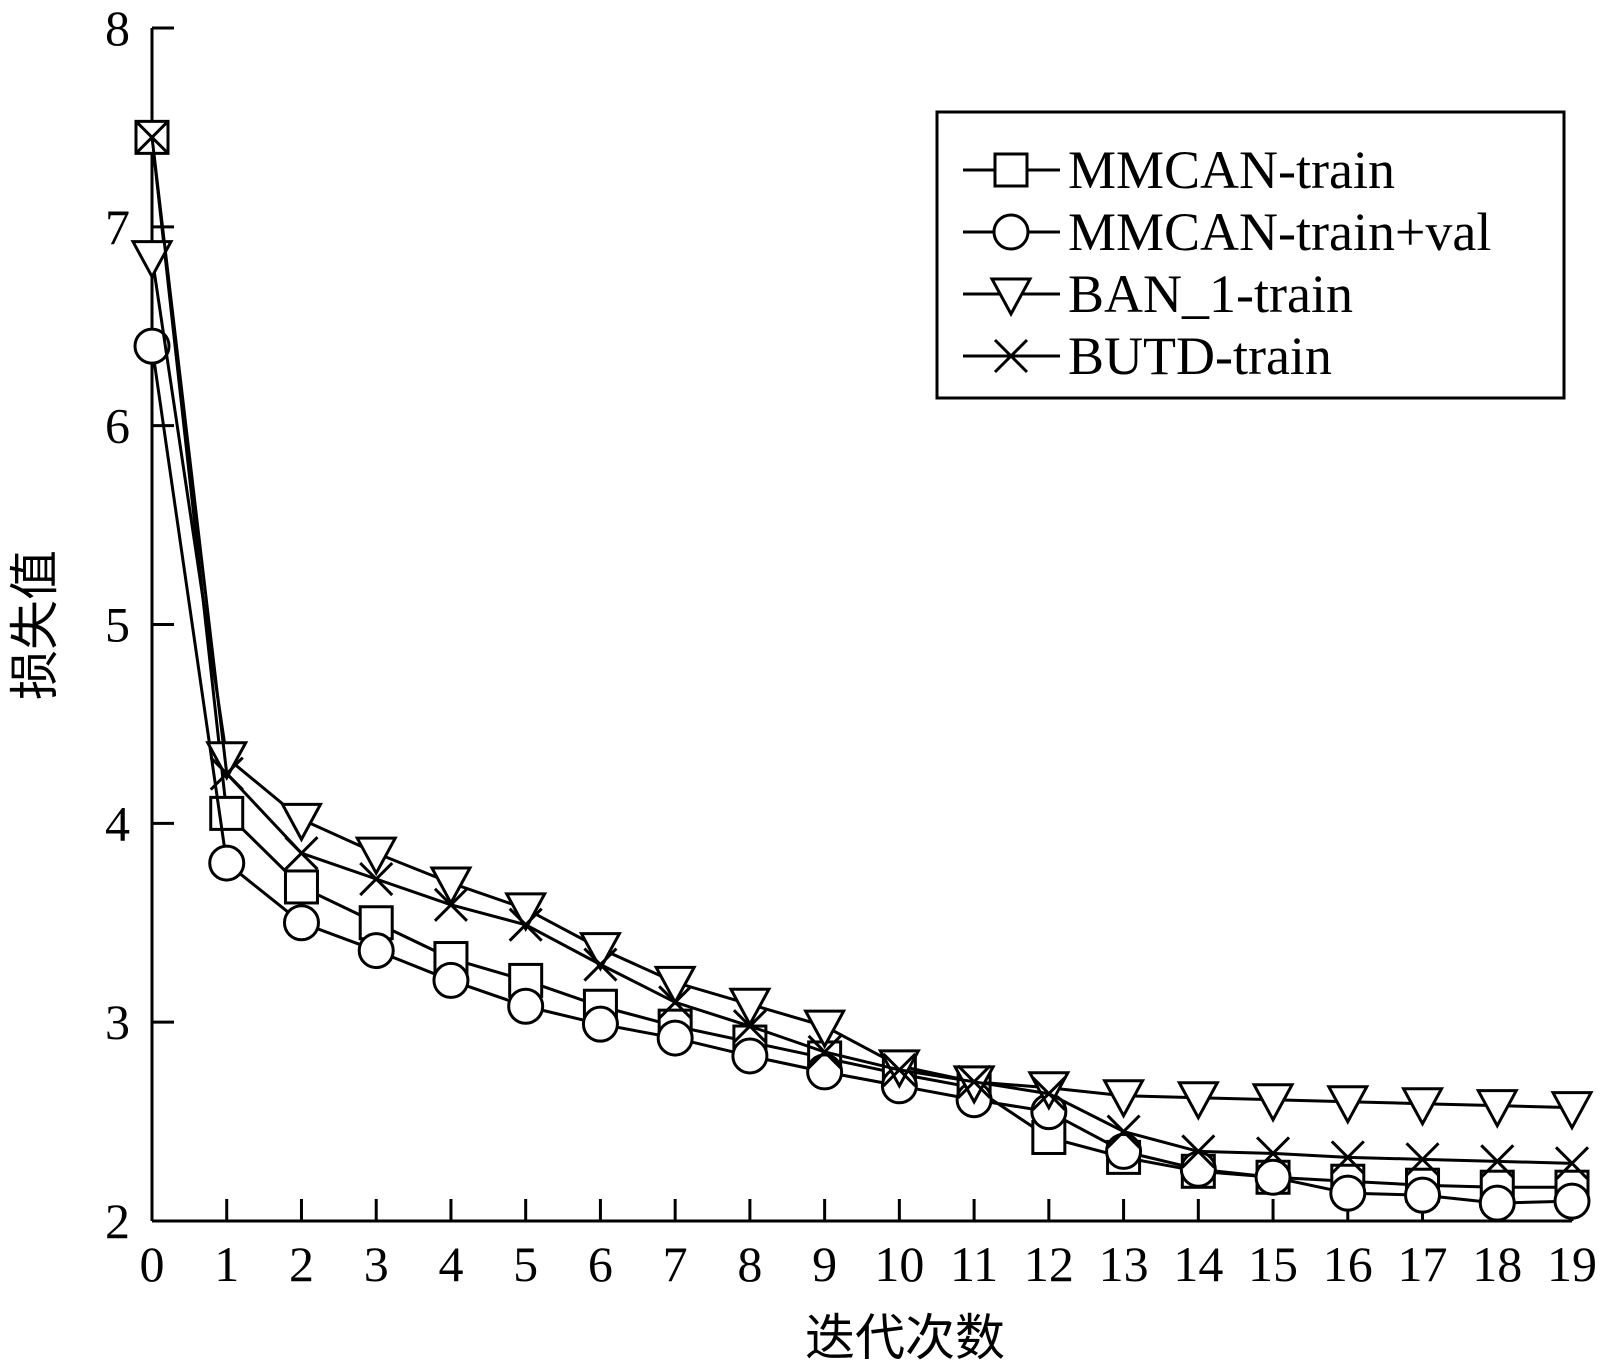 This screenshot has height=1370, width=1600. Describe the element at coordinates (117, 1221) in the screenshot. I see `y-tick-label: 2` at that location.